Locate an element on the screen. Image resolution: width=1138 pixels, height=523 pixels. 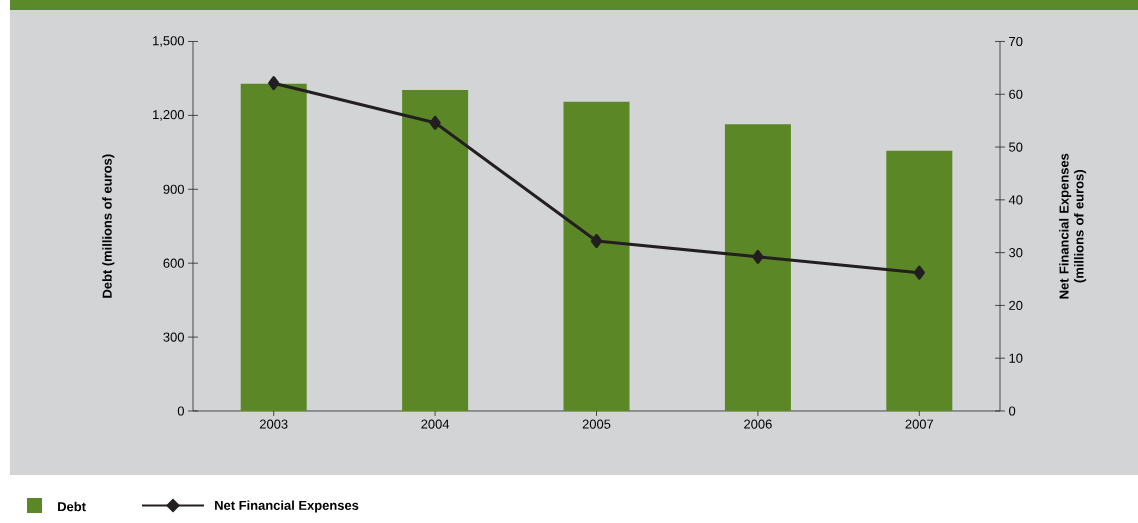
y2-axis-title: Net Financial Expenses (millions of euros) is located at coordinates (1073, 226).